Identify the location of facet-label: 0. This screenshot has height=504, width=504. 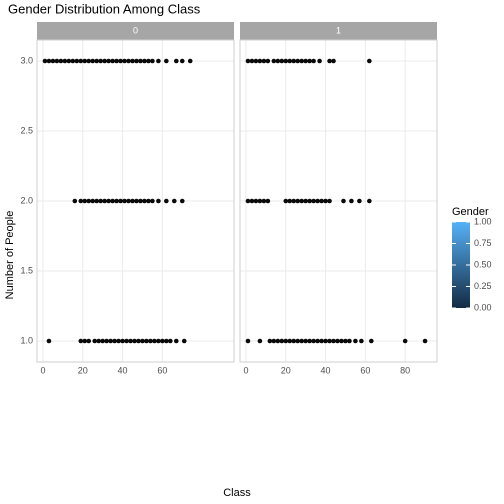
(135, 30).